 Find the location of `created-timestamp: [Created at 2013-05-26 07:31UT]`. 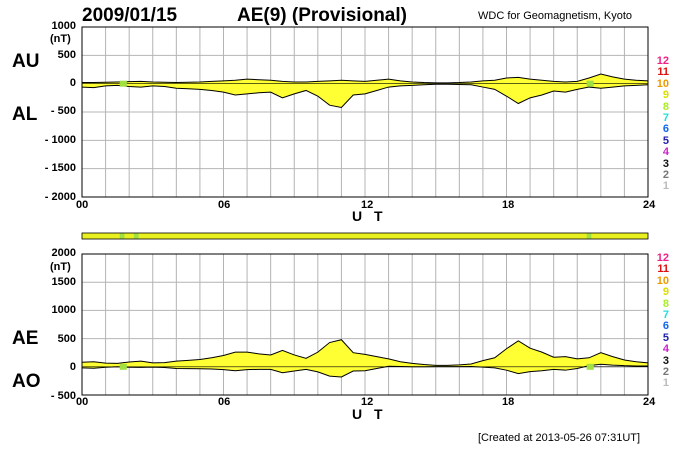

created-timestamp: [Created at 2013-05-26 07:31UT] is located at coordinates (559, 438).